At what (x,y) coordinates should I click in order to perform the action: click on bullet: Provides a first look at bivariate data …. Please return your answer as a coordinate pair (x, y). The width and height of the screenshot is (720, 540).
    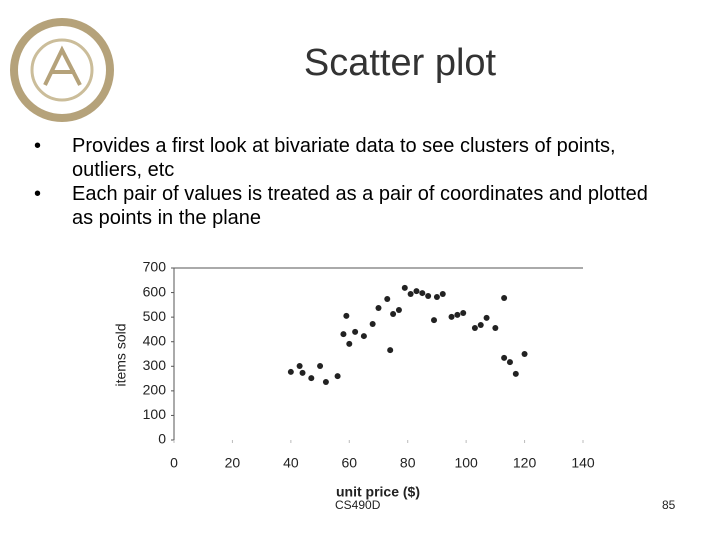
    Looking at the image, I should click on (343, 158).